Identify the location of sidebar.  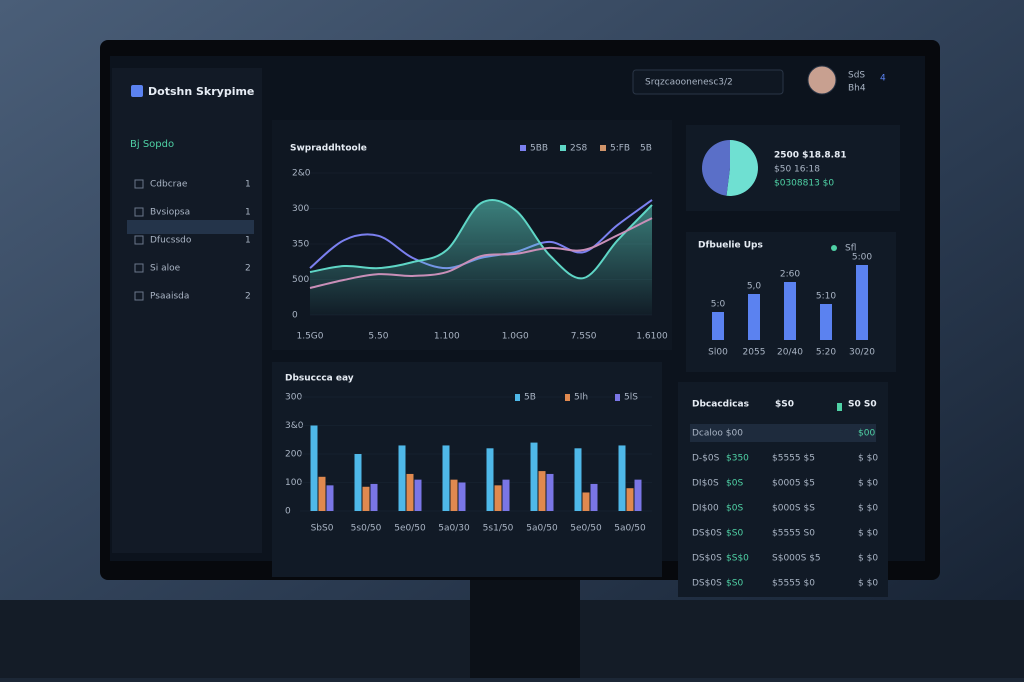
(187, 310).